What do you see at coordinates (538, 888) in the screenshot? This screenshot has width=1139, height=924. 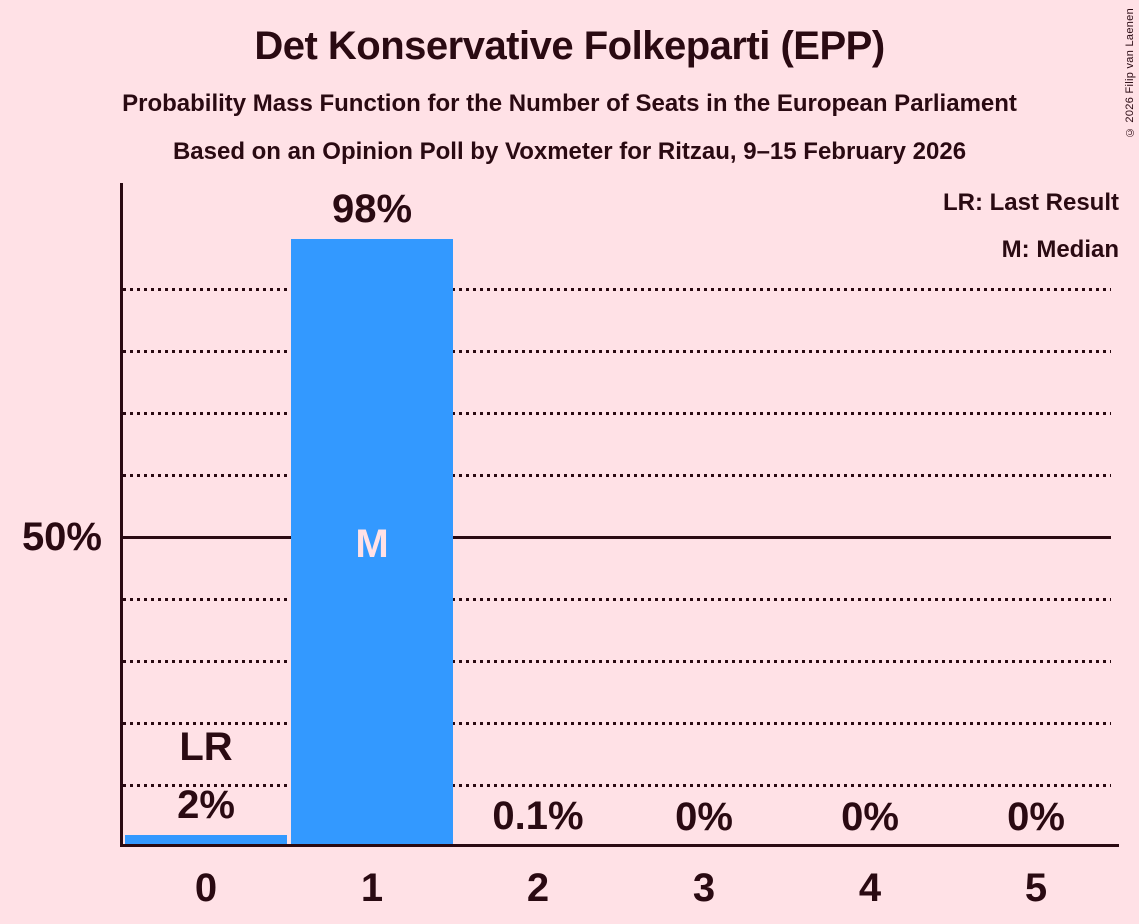 I see `x-tick-label-2: 2` at bounding box center [538, 888].